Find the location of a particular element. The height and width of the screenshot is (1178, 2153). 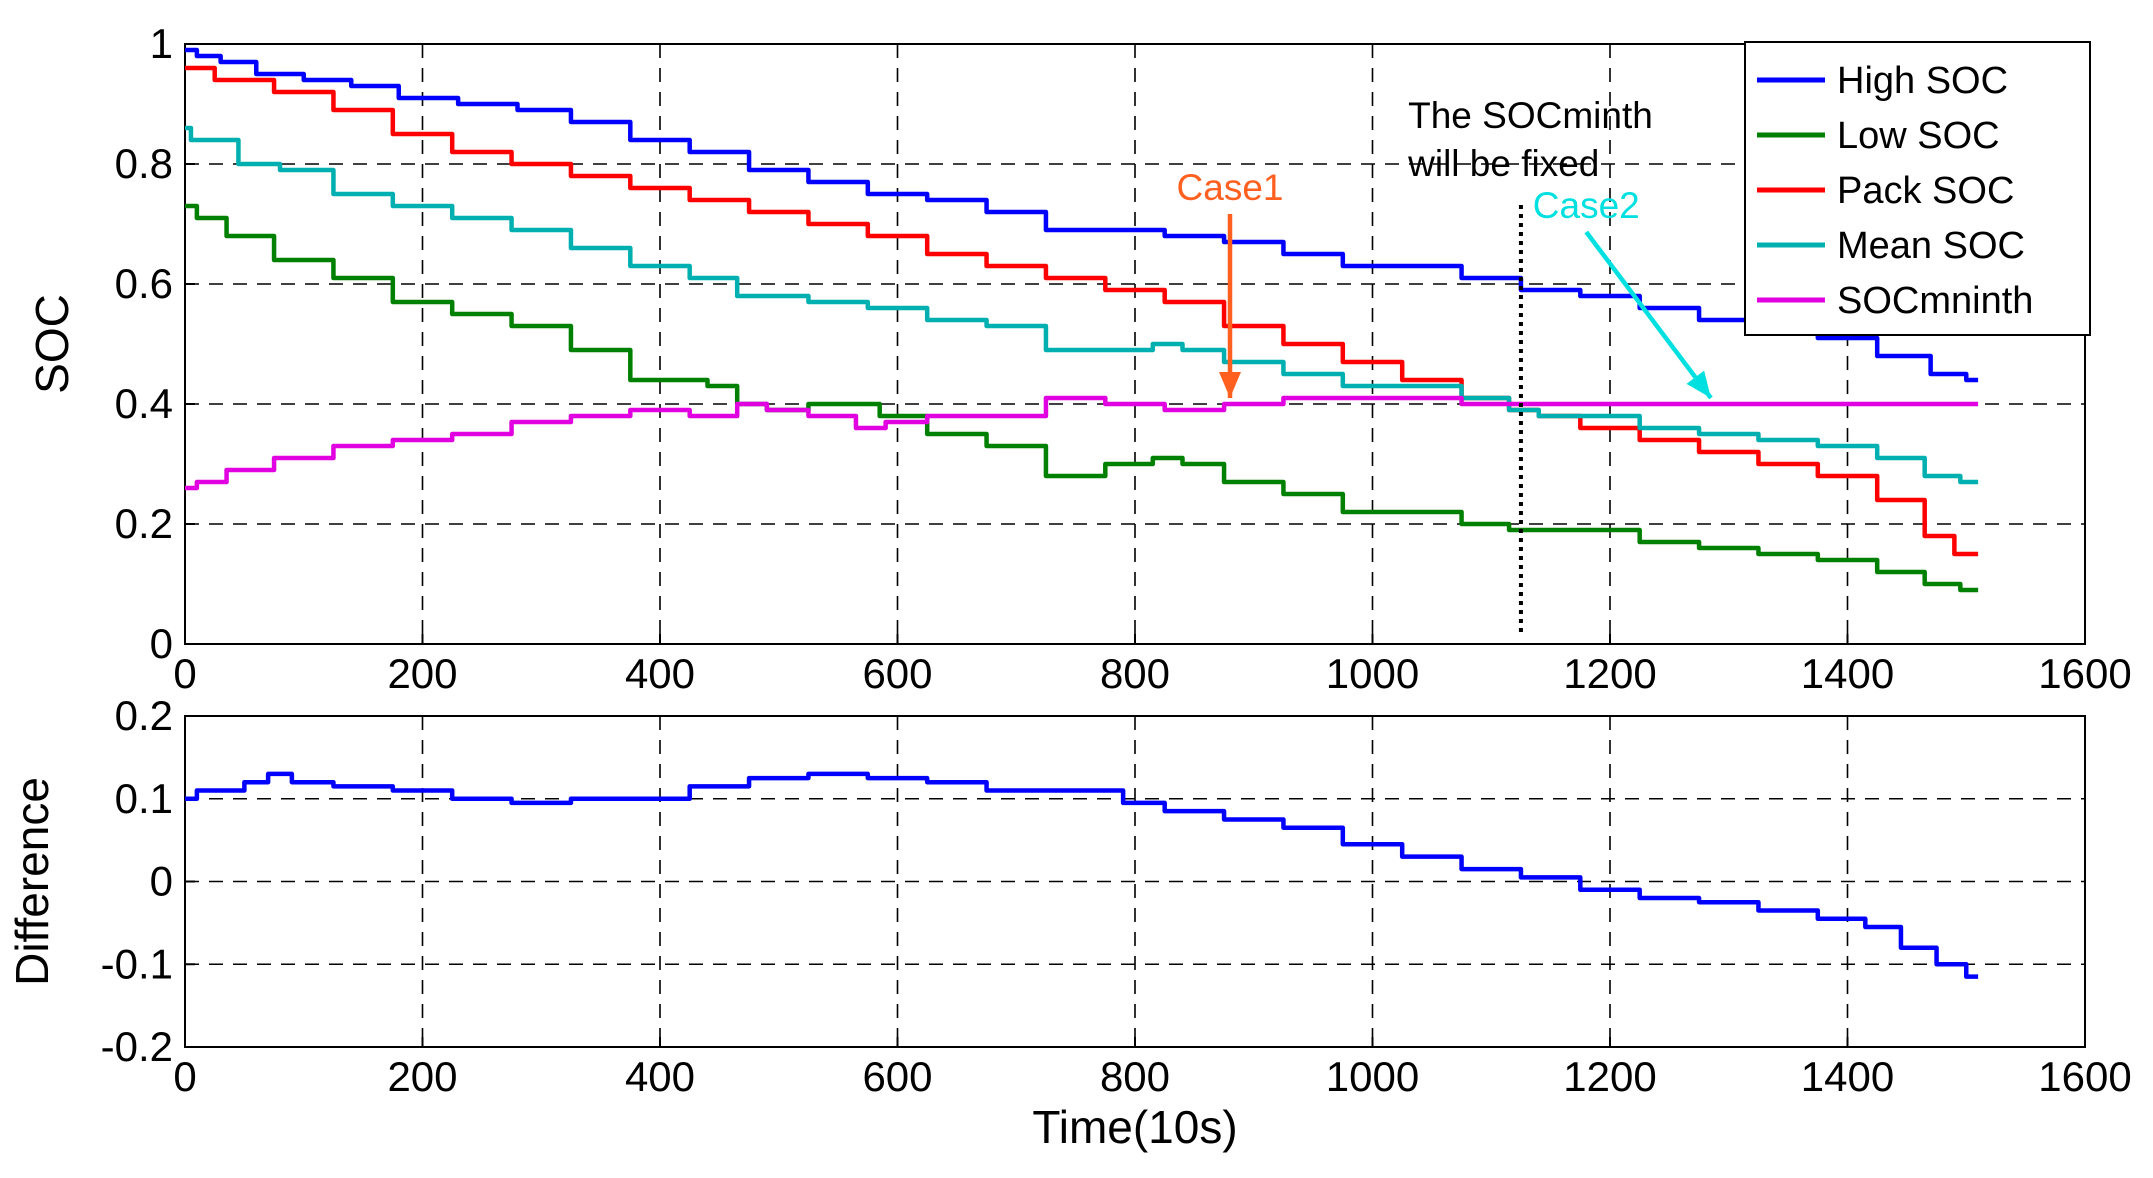

annotation-line: will be fixed is located at coordinates (1503, 163).